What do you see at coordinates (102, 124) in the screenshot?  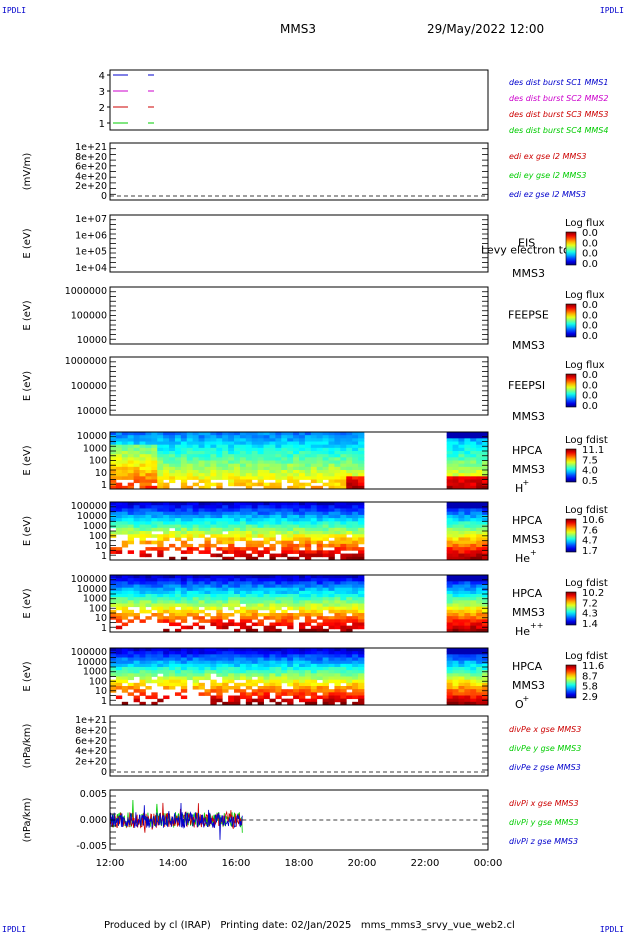 I see `y-tick-label: 1` at bounding box center [102, 124].